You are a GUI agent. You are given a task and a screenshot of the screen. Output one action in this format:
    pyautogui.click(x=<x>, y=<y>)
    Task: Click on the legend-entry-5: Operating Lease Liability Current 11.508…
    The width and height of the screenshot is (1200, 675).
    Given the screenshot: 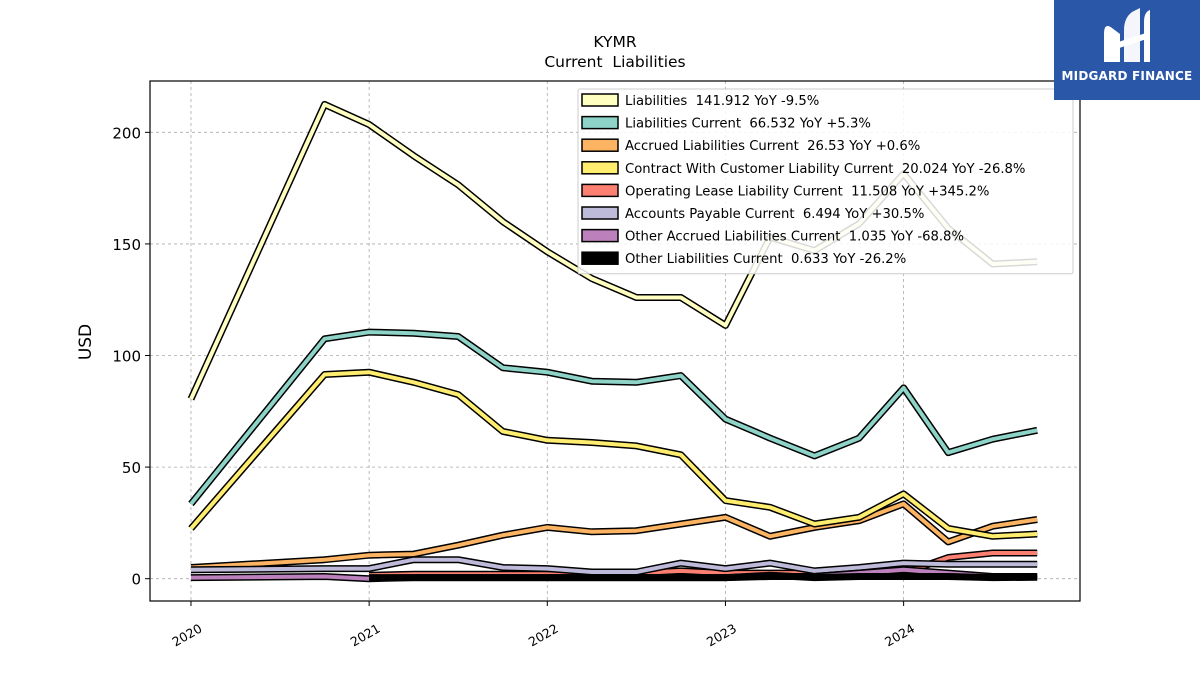 What is the action you would take?
    pyautogui.click(x=807, y=191)
    